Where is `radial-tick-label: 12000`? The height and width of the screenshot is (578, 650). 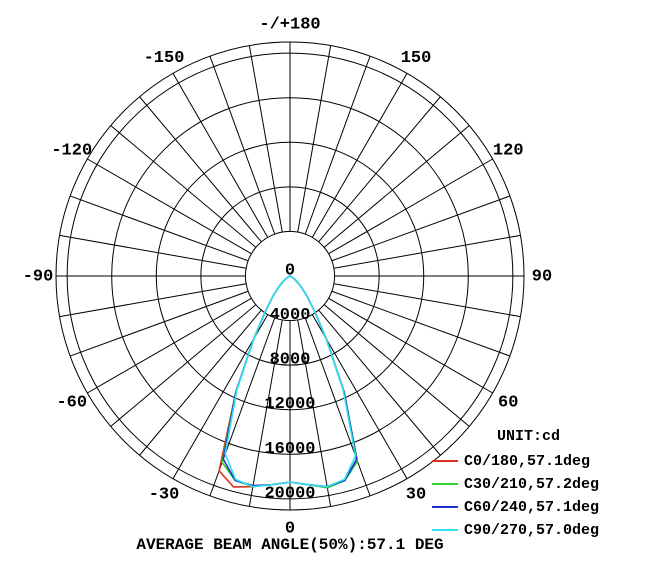
radial-tick-label: 12000 is located at coordinates (289, 404).